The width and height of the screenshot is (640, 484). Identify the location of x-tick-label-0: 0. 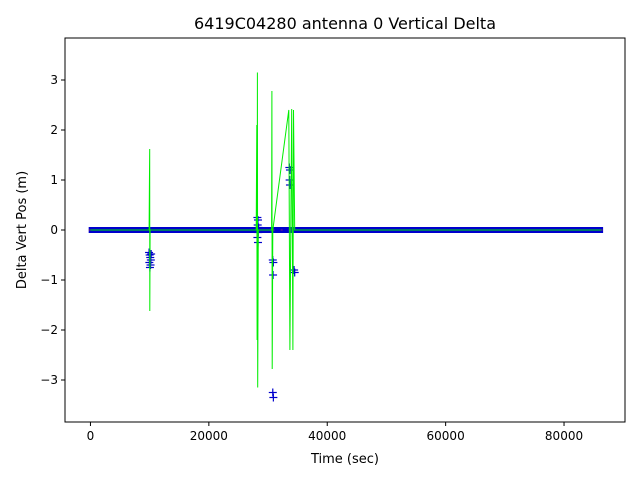
(91, 436).